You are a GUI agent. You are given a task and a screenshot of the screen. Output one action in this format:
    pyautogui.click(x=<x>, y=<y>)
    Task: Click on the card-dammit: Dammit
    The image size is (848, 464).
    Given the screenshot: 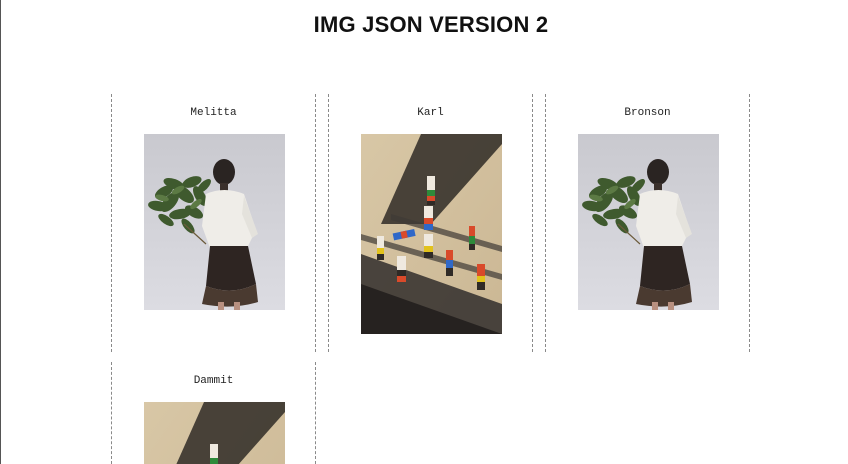 What is the action you would take?
    pyautogui.click(x=213, y=413)
    